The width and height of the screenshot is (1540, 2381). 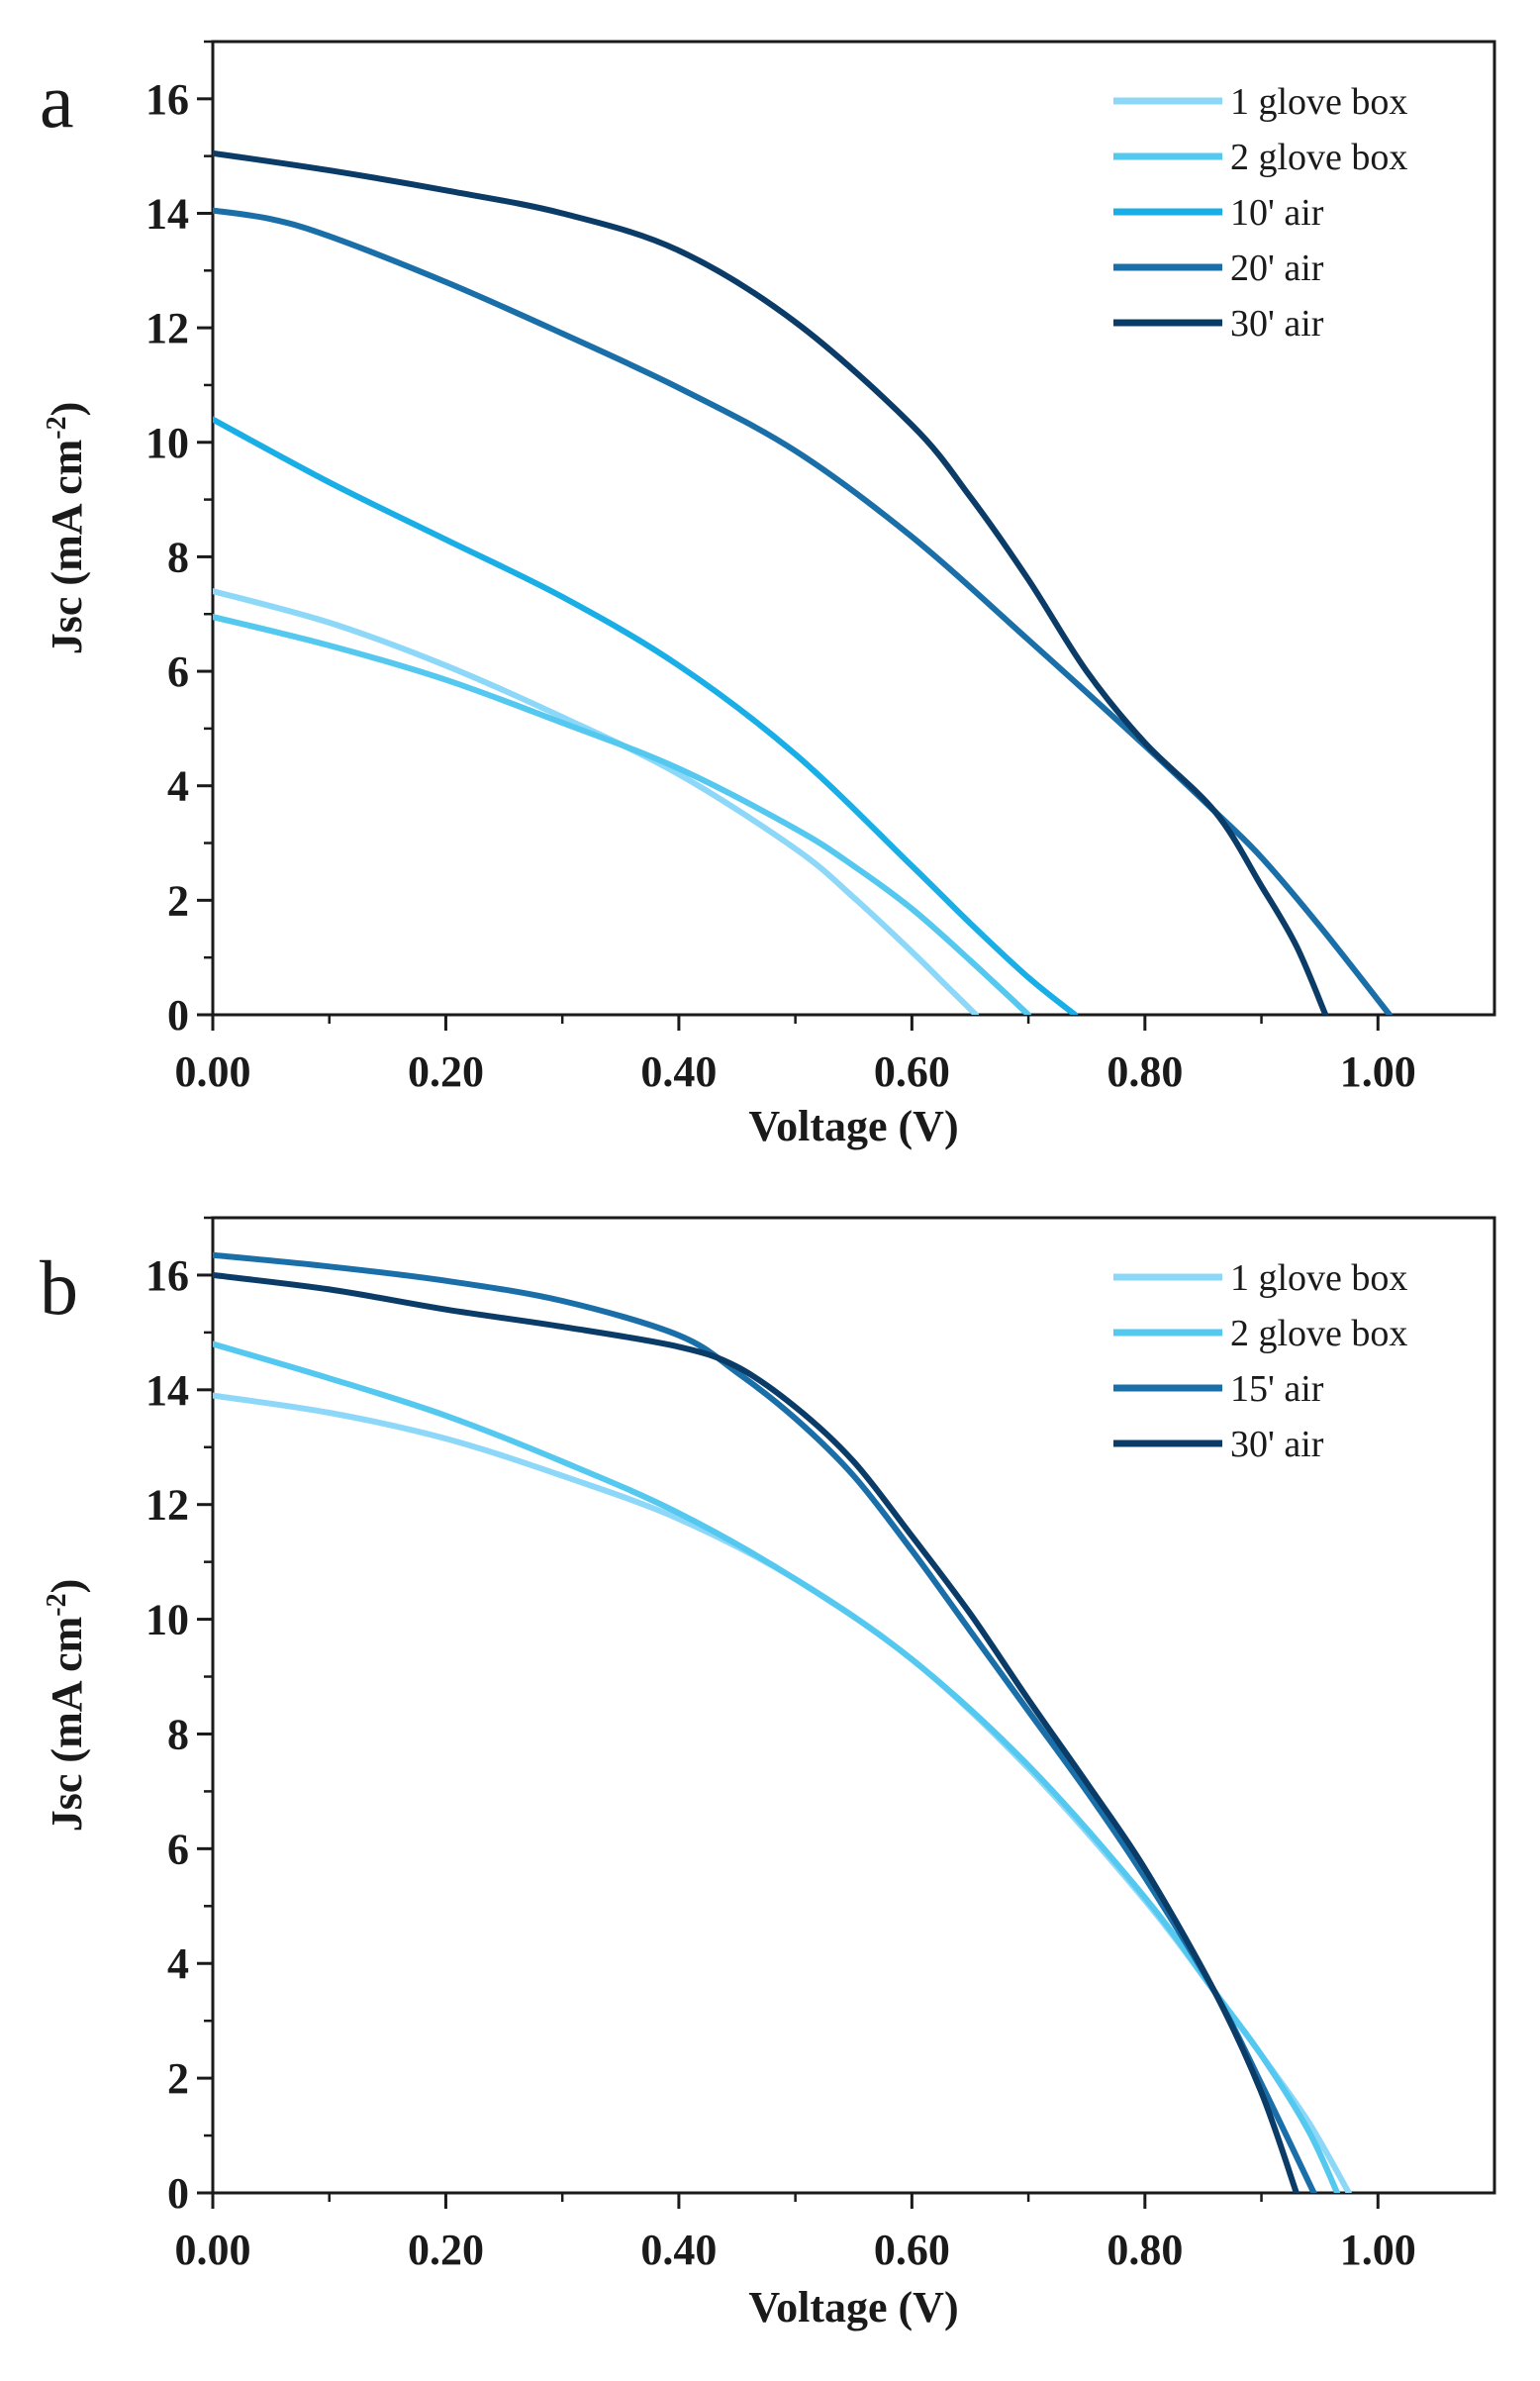 I want to click on legend-label: 15' air, so click(x=1277, y=1389).